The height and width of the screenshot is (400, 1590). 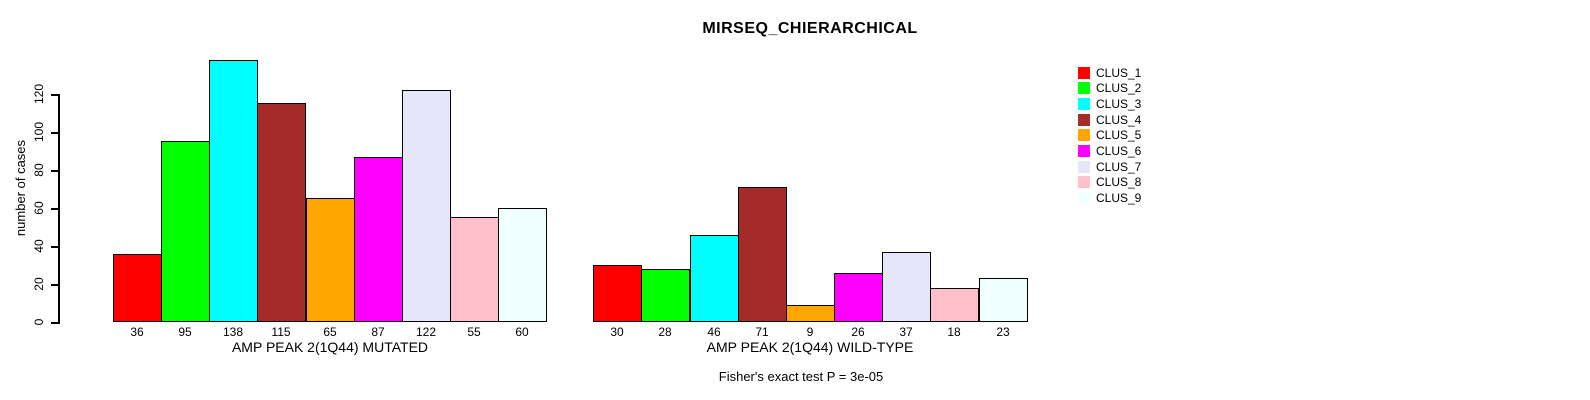 I want to click on y-axis-tick-label: 80, so click(x=39, y=170).